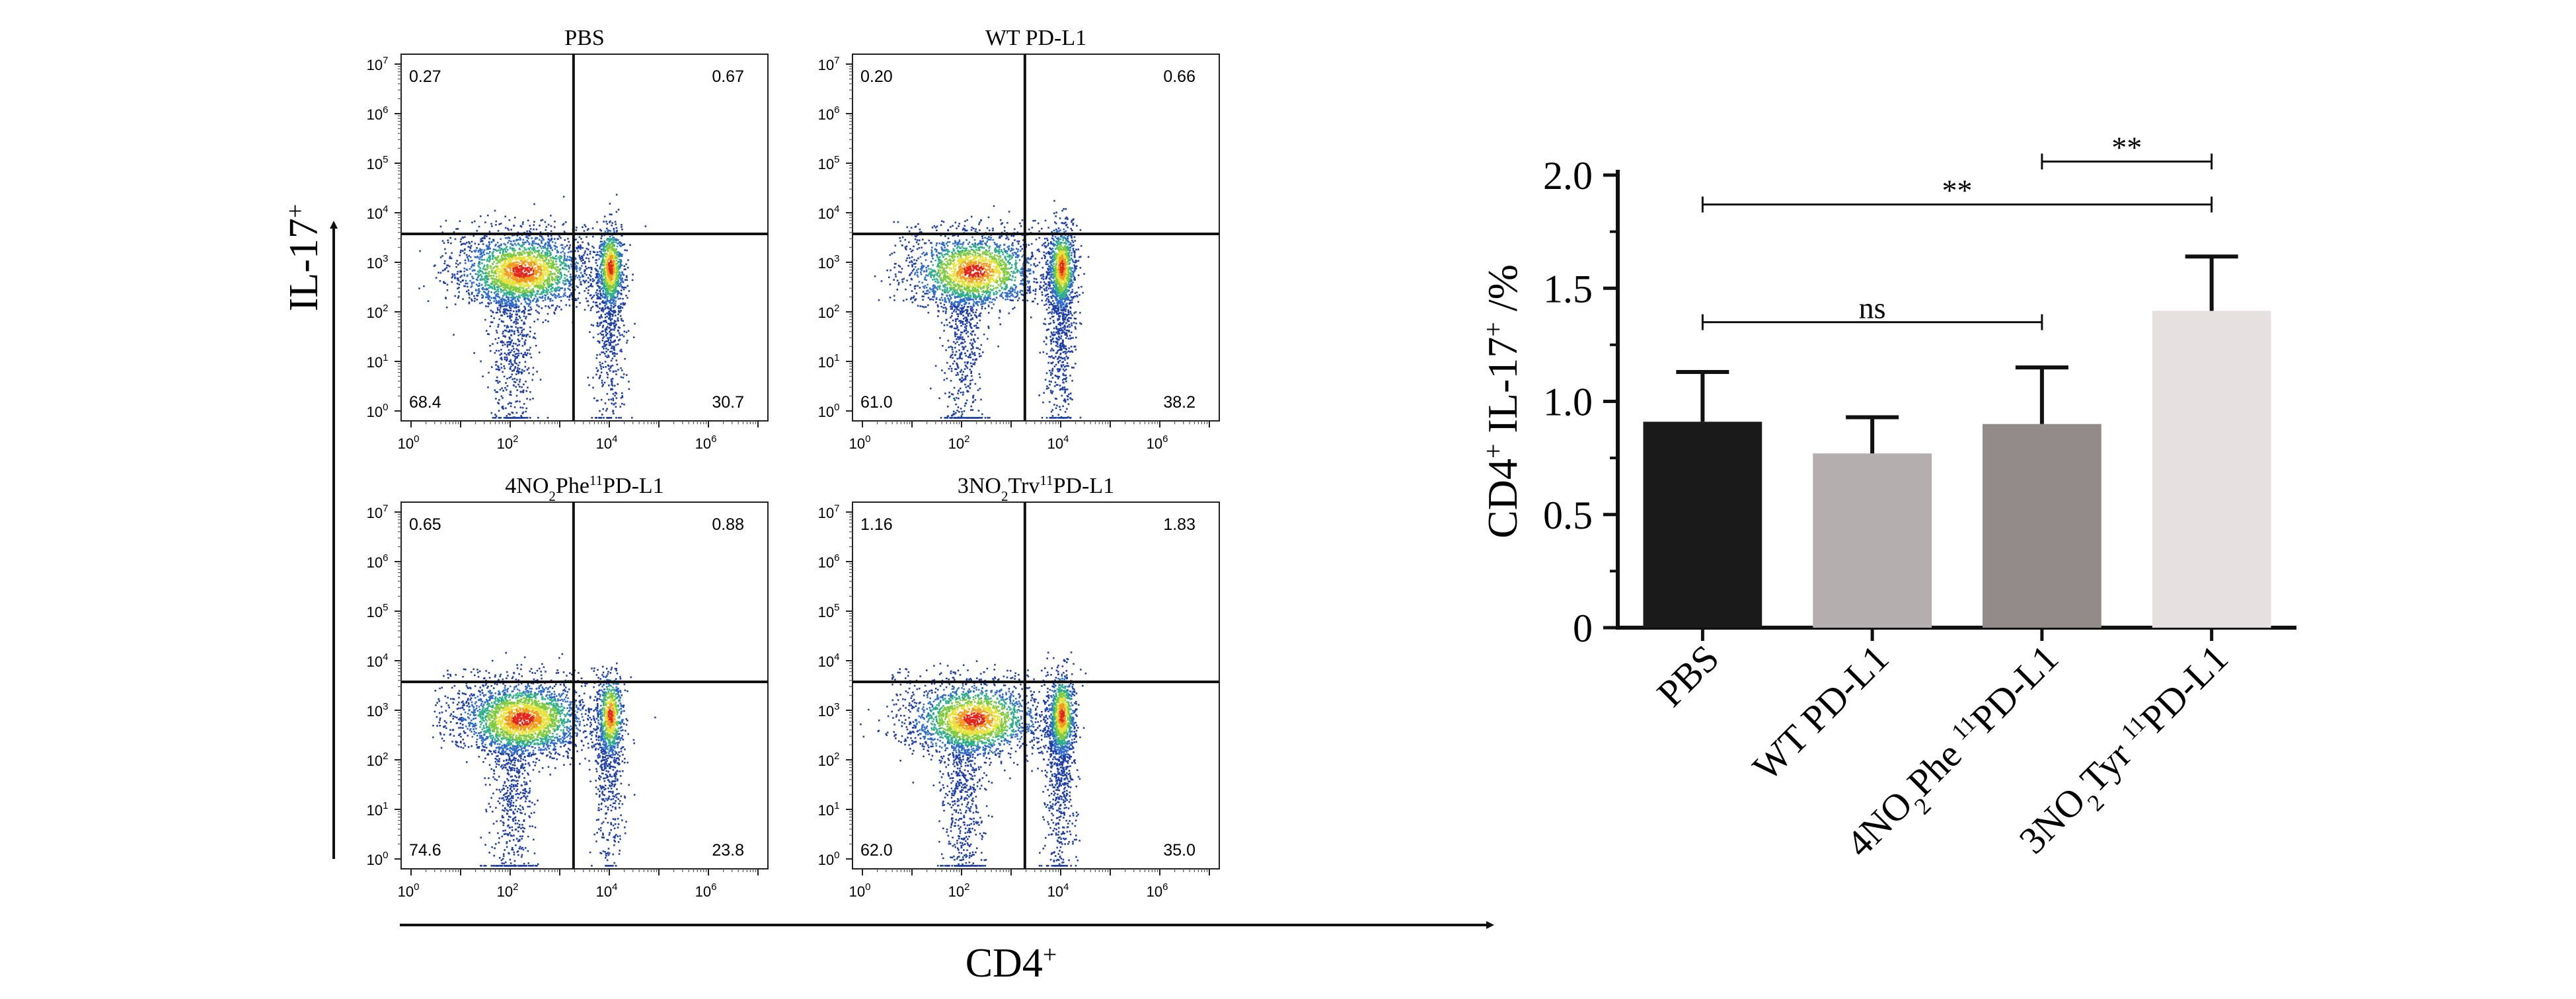 Image resolution: width=2576 pixels, height=999 pixels. Describe the element at coordinates (1179, 76) in the screenshot. I see `quadrant-percent-ur: 0.66` at that location.